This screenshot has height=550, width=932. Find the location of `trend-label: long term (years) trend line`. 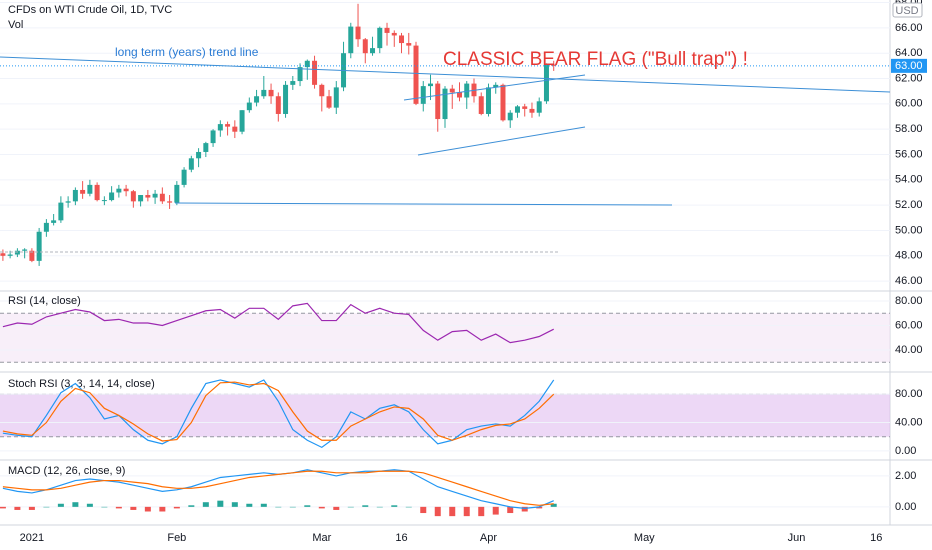

trend-label: long term (years) trend line is located at coordinates (187, 52).